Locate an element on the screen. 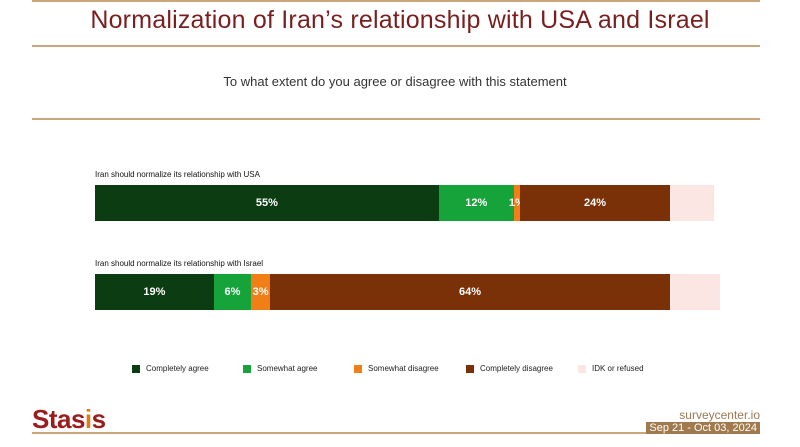 The width and height of the screenshot is (800, 447). title-bottom-rule is located at coordinates (396, 46).